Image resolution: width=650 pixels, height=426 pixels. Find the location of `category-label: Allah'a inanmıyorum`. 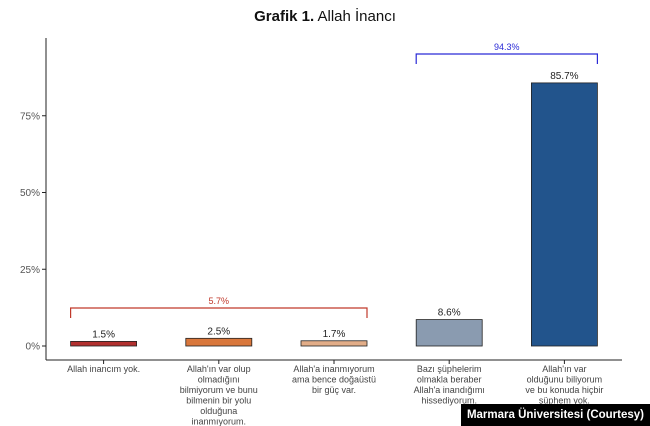

category-label: Allah'a inanmıyorum is located at coordinates (333, 369).